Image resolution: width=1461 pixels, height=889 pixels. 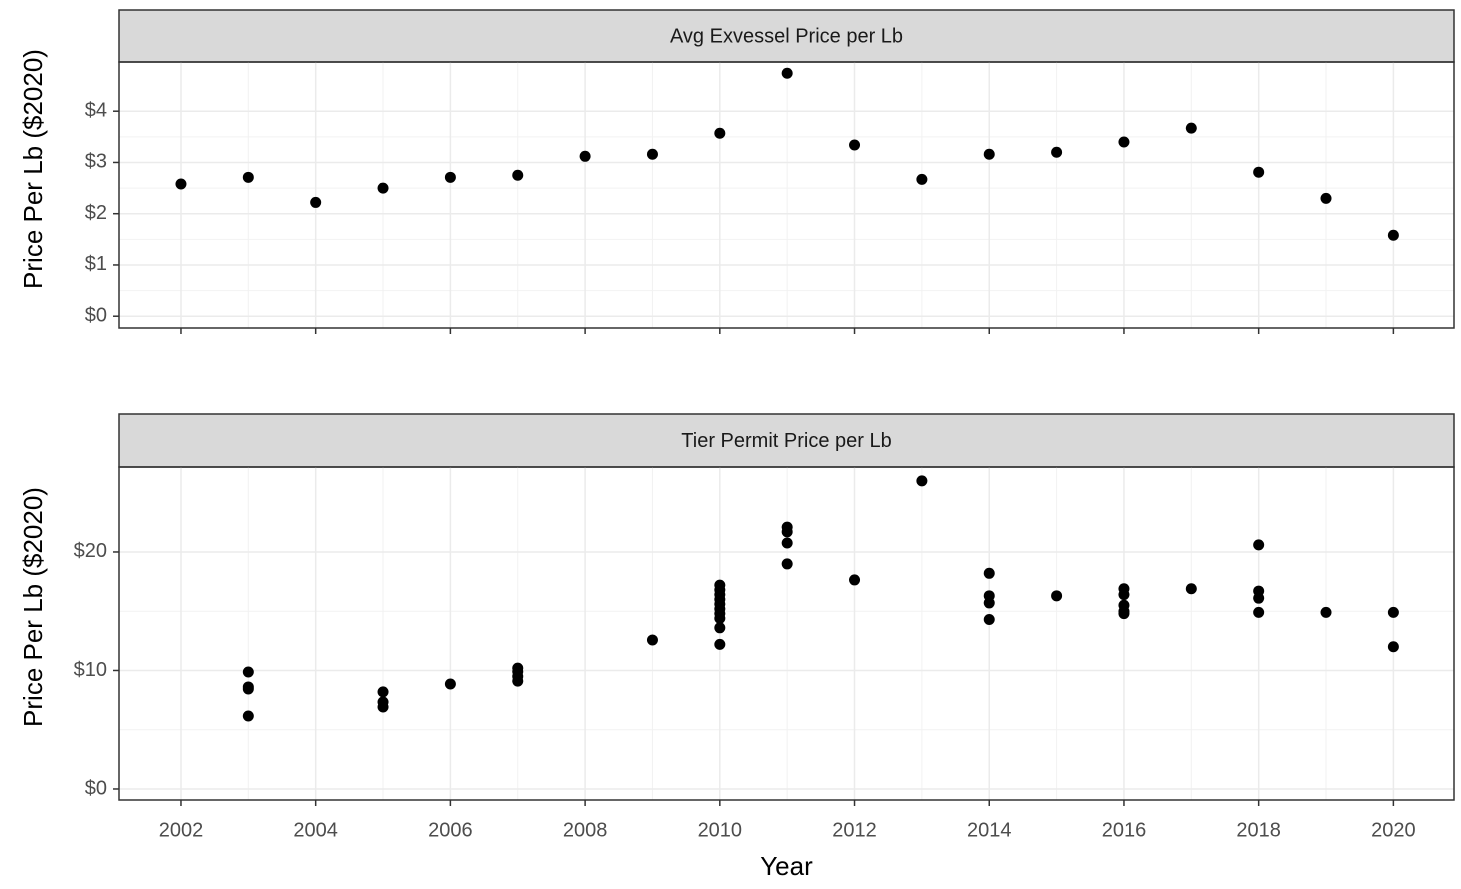 What do you see at coordinates (989, 830) in the screenshot?
I see `x-tick-label: 2014` at bounding box center [989, 830].